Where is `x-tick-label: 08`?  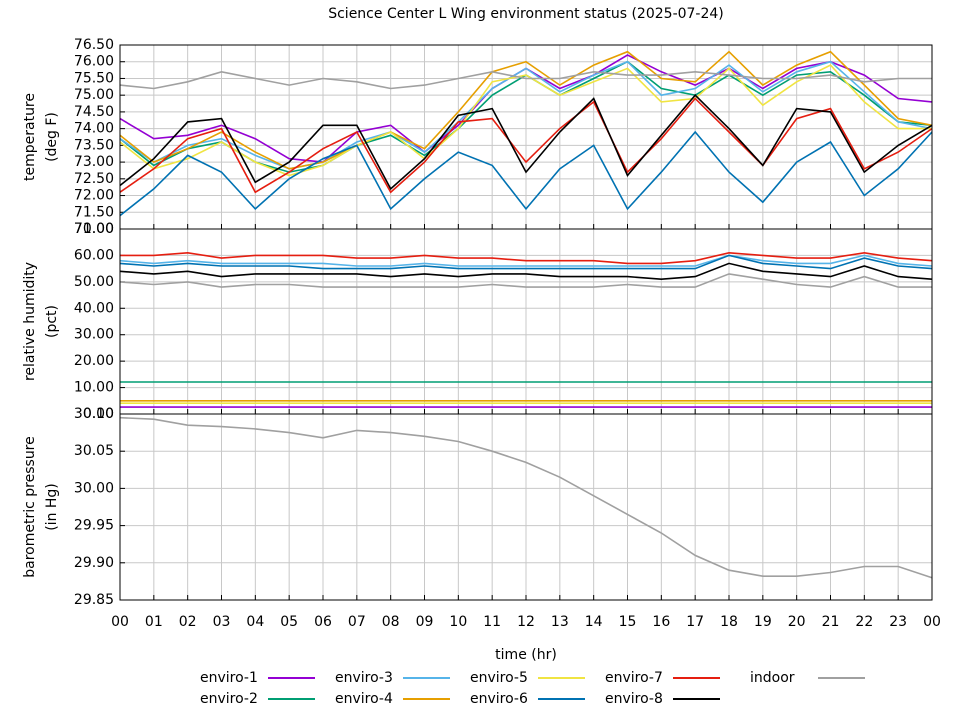
x-tick-label: 08 is located at coordinates (391, 622).